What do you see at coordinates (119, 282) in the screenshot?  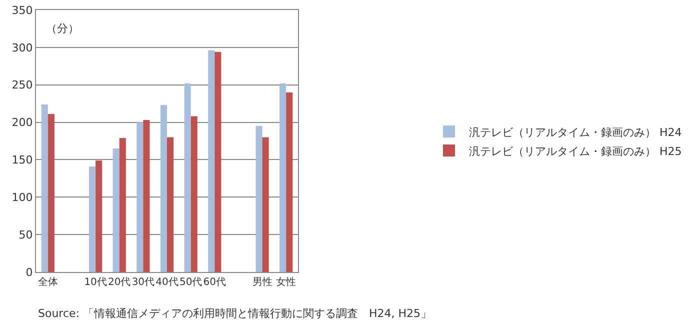 I see `x-tick-label: 20代` at bounding box center [119, 282].